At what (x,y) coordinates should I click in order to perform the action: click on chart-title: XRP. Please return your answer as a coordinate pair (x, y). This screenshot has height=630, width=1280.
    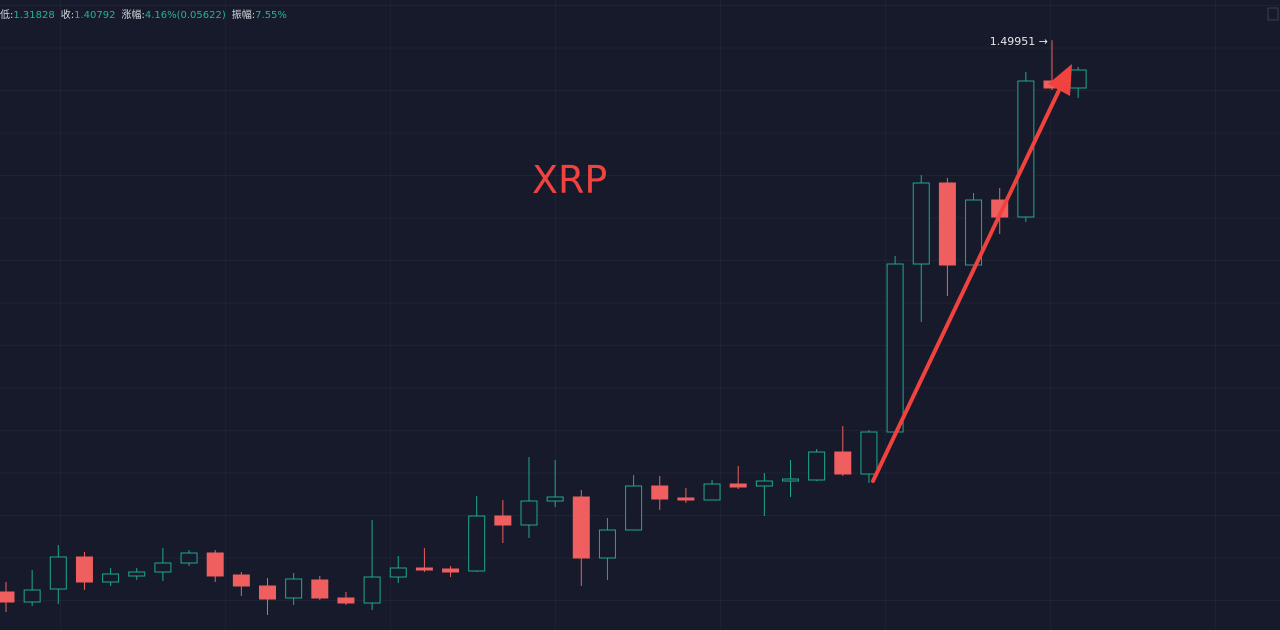
    Looking at the image, I should click on (569, 180).